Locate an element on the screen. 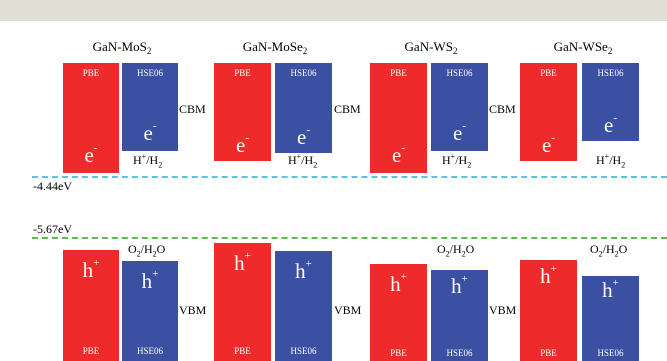 The image size is (667, 361). vbm-hse06-bar-gan-mose2: h+ HSE06 is located at coordinates (303, 306).